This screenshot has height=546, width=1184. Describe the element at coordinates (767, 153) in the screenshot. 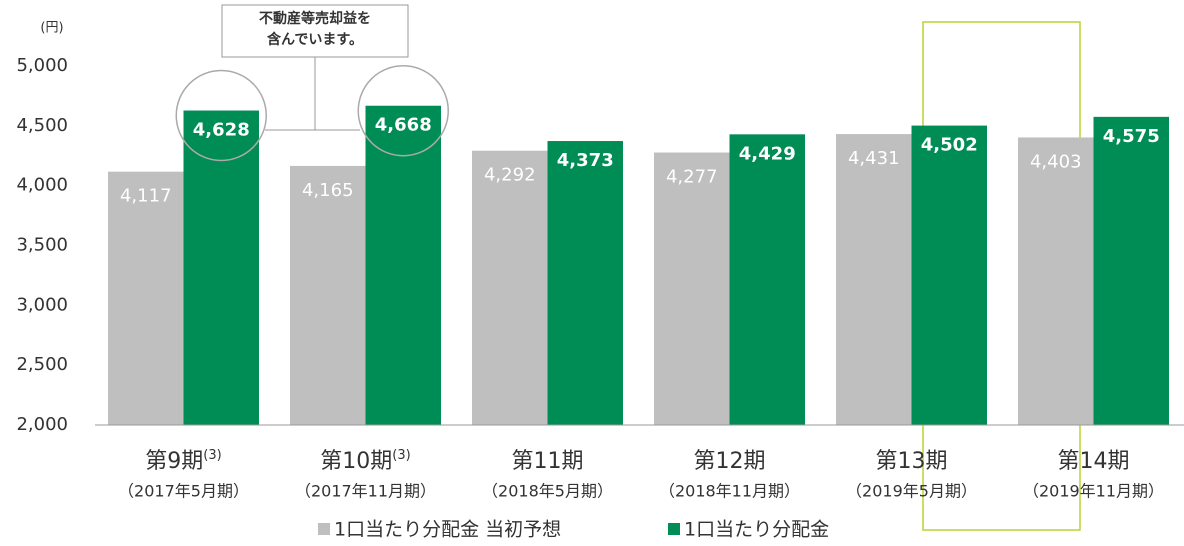

I see `data-label: 4,429` at that location.